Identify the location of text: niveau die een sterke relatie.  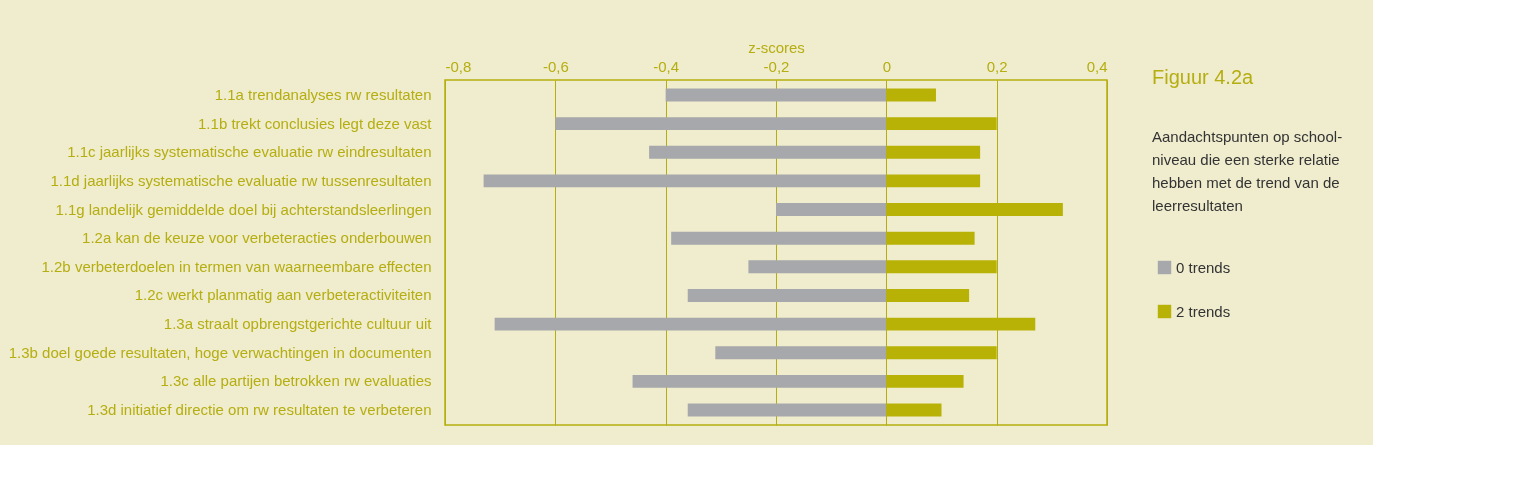
(1246, 159).